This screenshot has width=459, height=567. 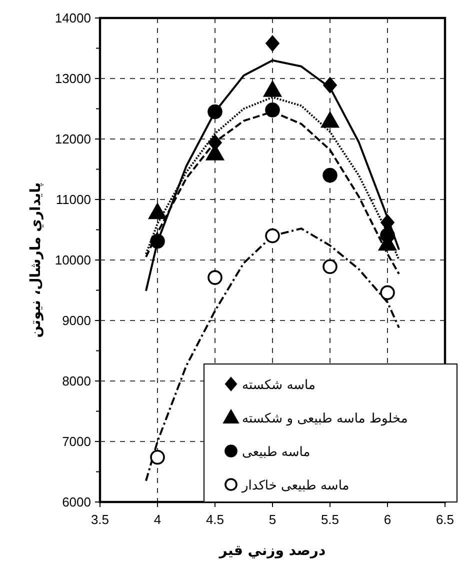 I want to click on x-tick-label: 6, so click(x=388, y=519).